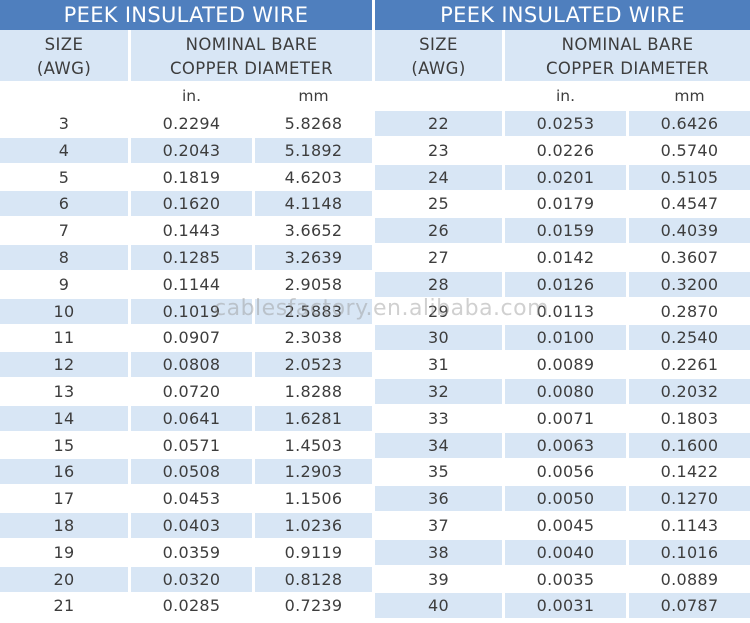 This screenshot has height=623, width=750. I want to click on table-row: 23 0.0226 0.5740, so click(562, 150).